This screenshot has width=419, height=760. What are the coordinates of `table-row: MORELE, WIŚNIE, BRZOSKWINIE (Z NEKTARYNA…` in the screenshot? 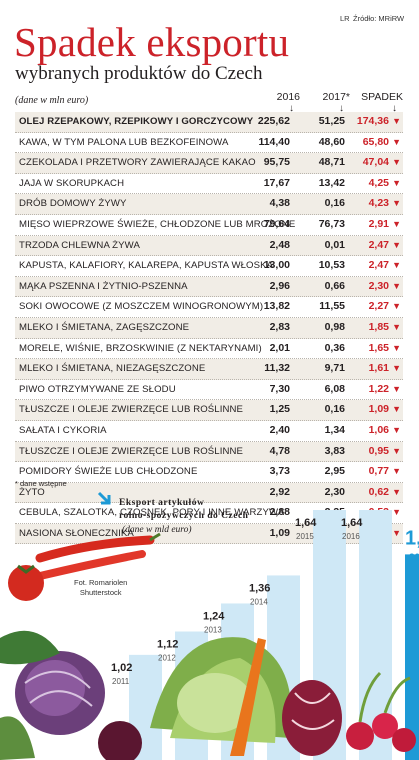 It's located at (209, 349).